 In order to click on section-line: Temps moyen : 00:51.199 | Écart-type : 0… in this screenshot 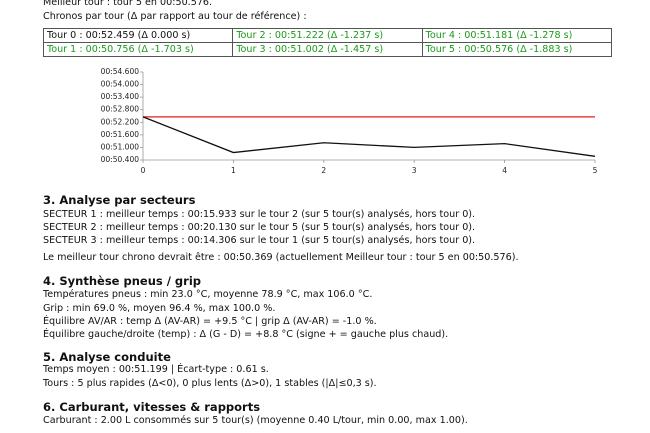, I will do `click(156, 369)`.